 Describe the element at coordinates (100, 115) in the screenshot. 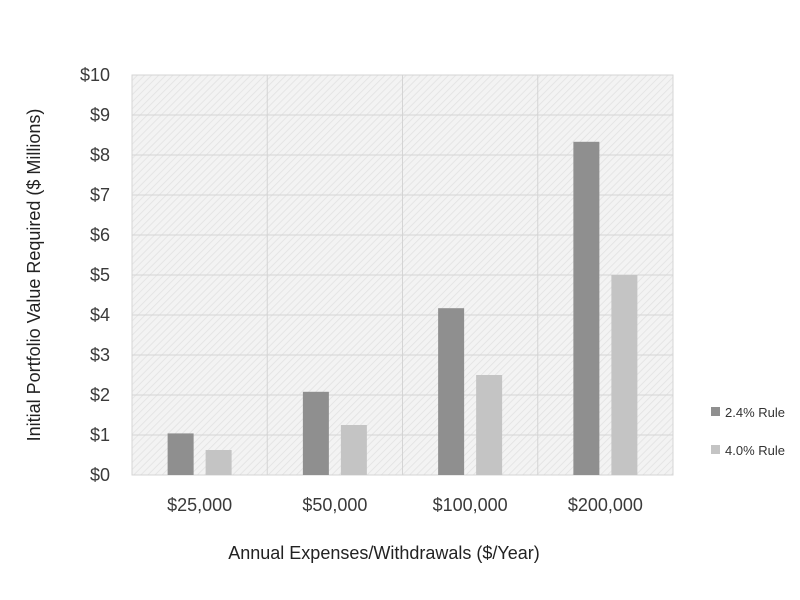

I see `y-tick-label: $9` at that location.